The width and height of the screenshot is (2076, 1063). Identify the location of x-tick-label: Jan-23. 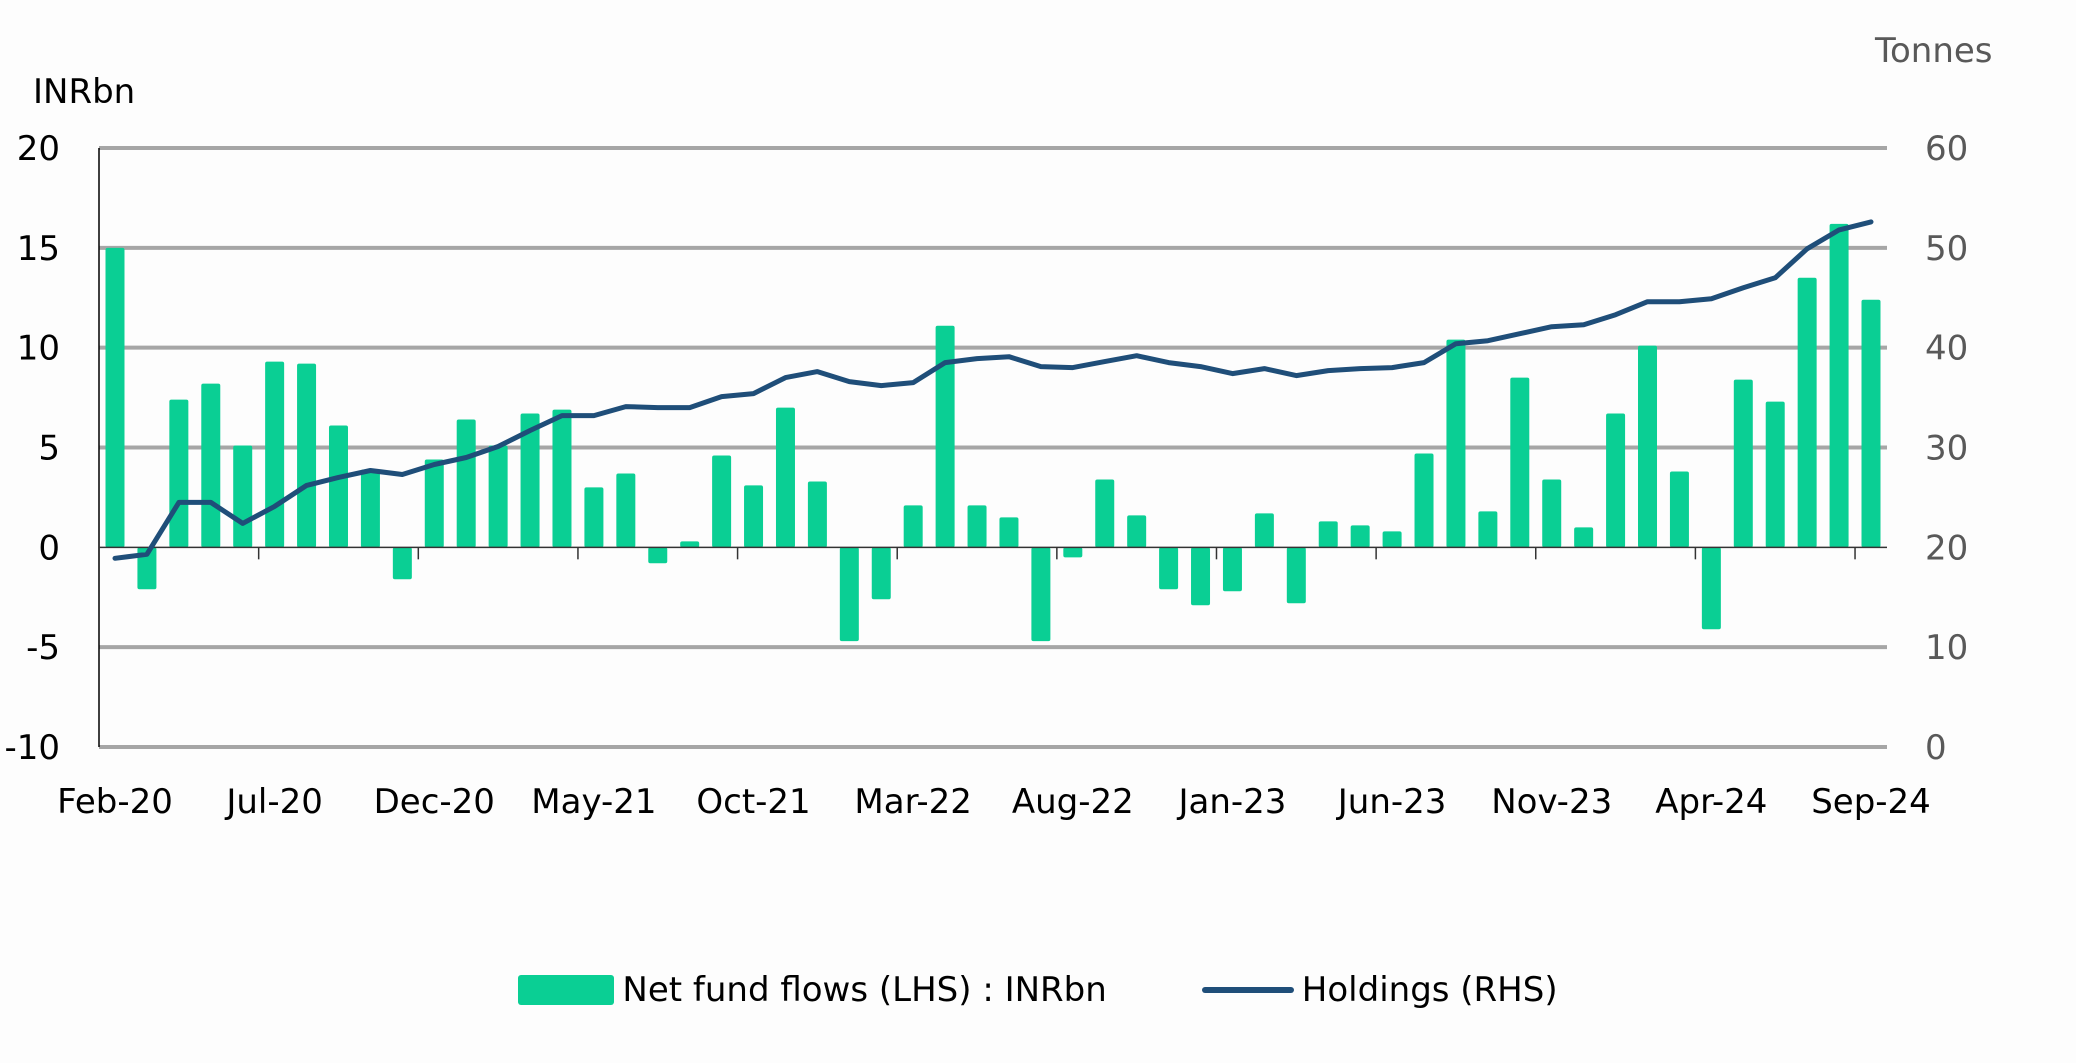
(1231, 802).